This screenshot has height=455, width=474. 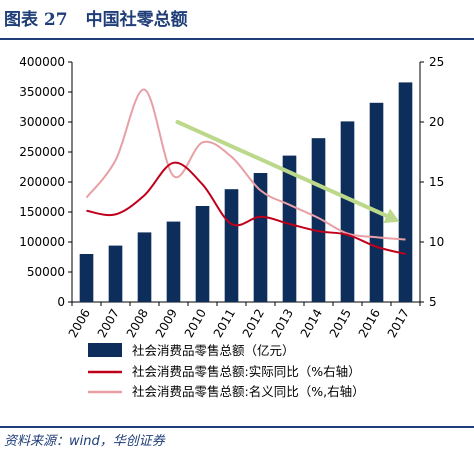 I want to click on x-axis-tick-label: 2009, so click(x=166, y=323).